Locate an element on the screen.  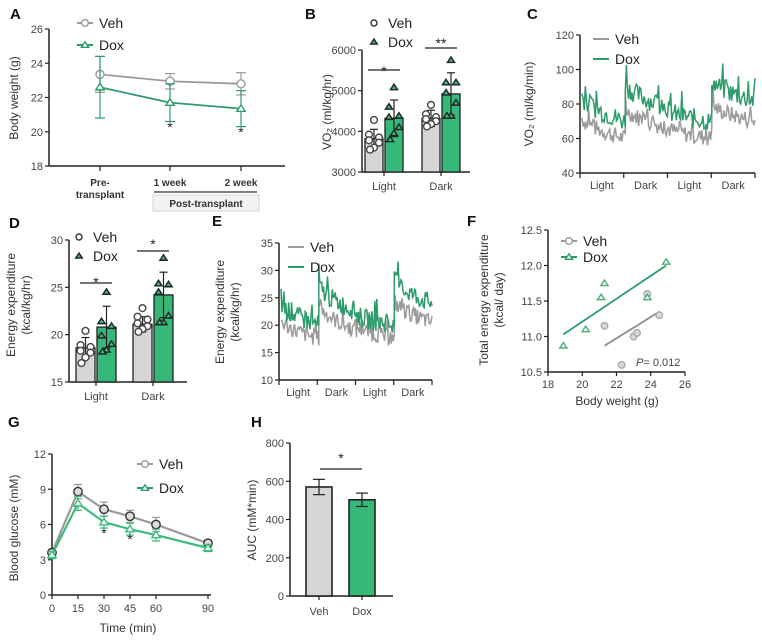
series-line-dox is located at coordinates (130, 528).